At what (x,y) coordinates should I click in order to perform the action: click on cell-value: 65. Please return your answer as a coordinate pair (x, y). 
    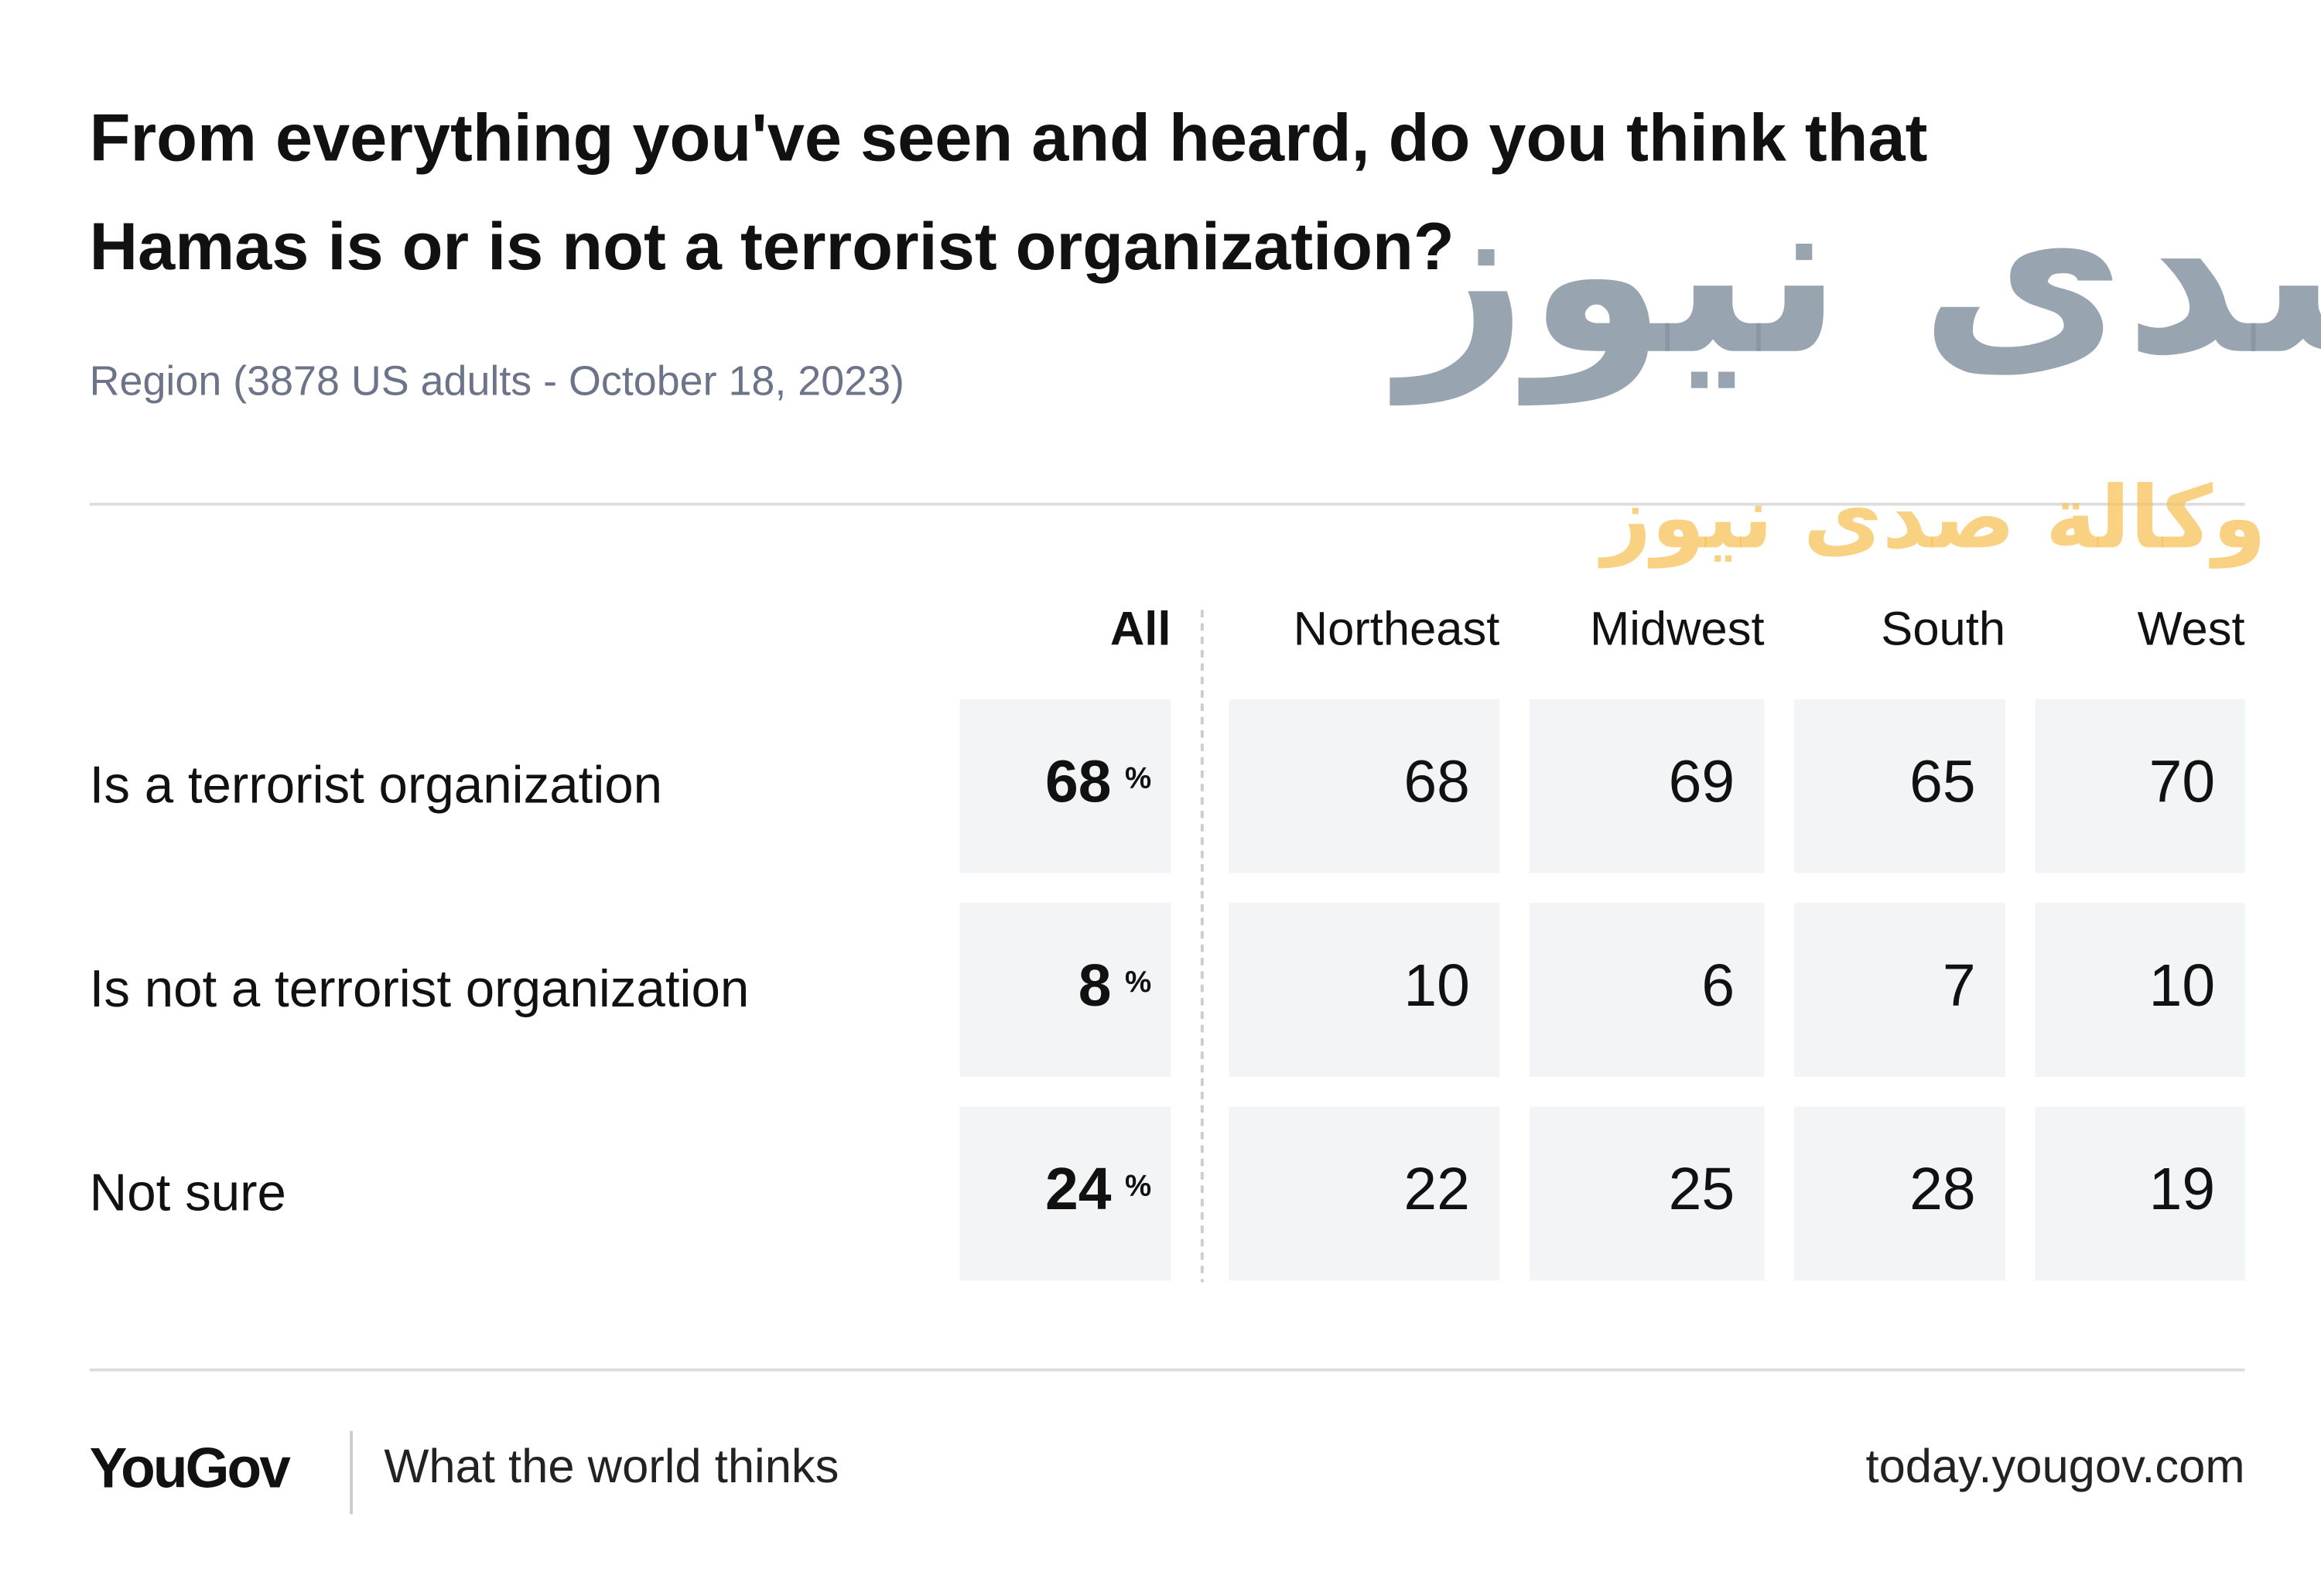
    Looking at the image, I should click on (1942, 781).